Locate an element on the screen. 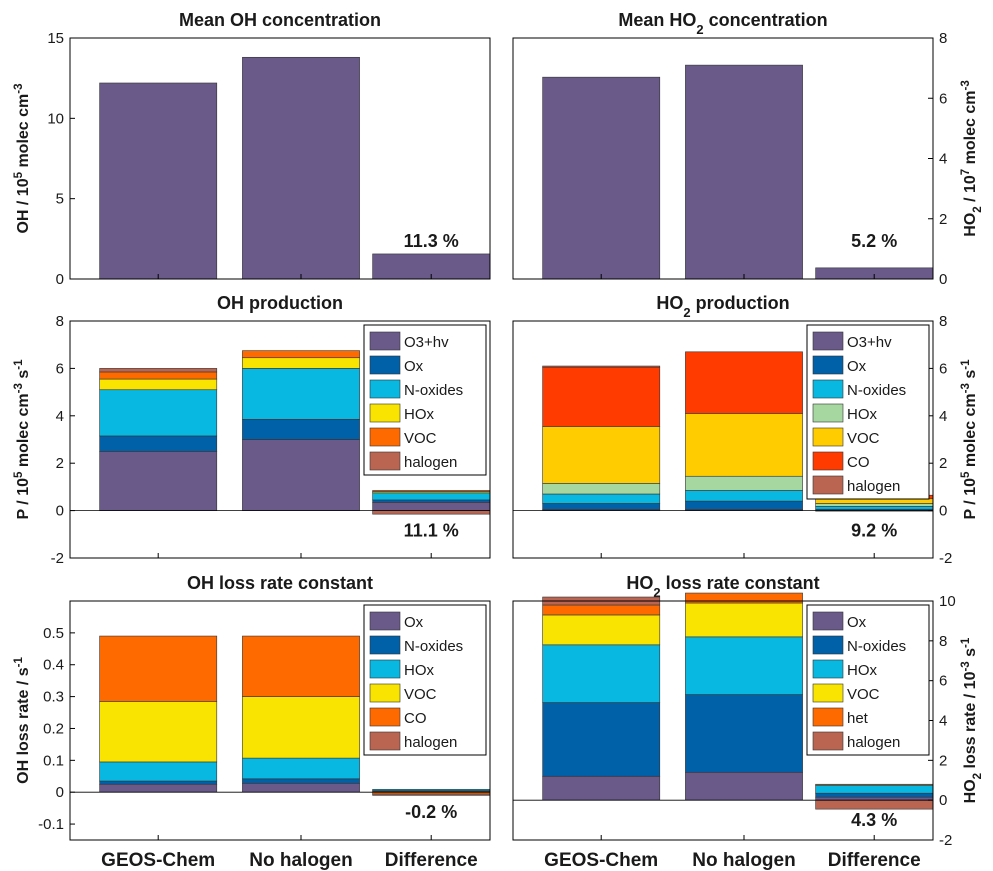 The height and width of the screenshot is (871, 993). axes-box is located at coordinates (280, 439).